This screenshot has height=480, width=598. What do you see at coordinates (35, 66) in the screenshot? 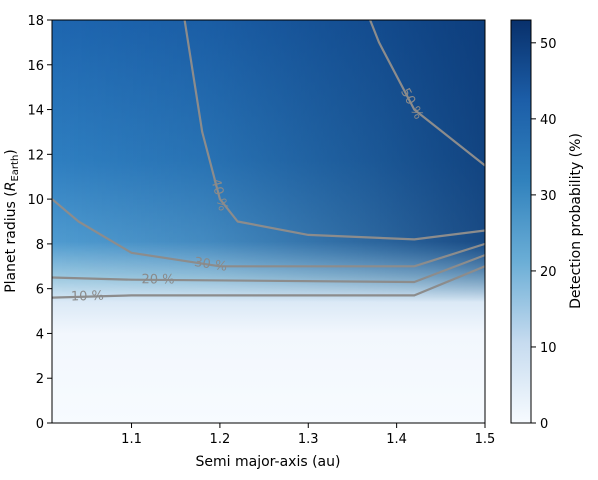
I see `y-tick-label: 16` at bounding box center [35, 66].